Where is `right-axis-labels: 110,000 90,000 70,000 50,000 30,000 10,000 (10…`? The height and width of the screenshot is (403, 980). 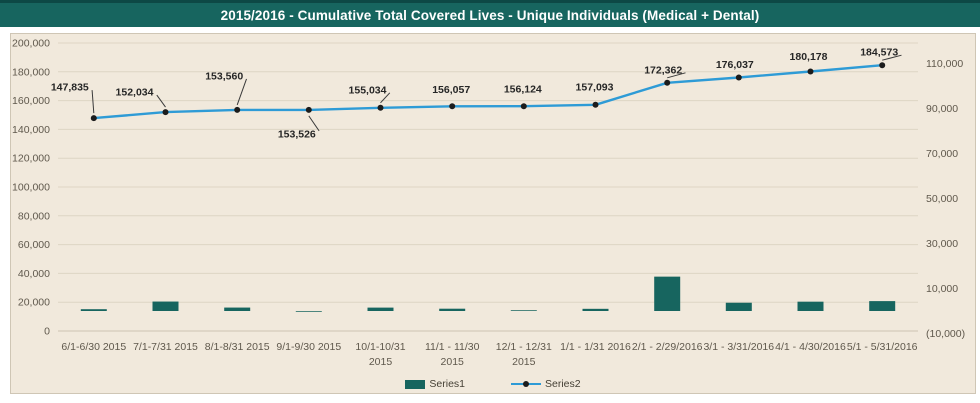 right-axis-labels: 110,000 90,000 70,000 50,000 30,000 10,000 (10… is located at coordinates (945, 199).